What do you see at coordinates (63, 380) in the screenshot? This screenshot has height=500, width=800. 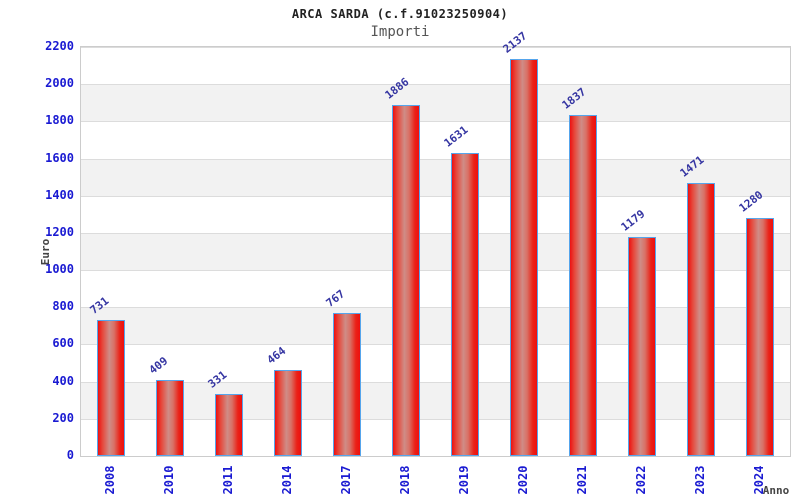 I see `y-tick-label: 400` at bounding box center [63, 380].